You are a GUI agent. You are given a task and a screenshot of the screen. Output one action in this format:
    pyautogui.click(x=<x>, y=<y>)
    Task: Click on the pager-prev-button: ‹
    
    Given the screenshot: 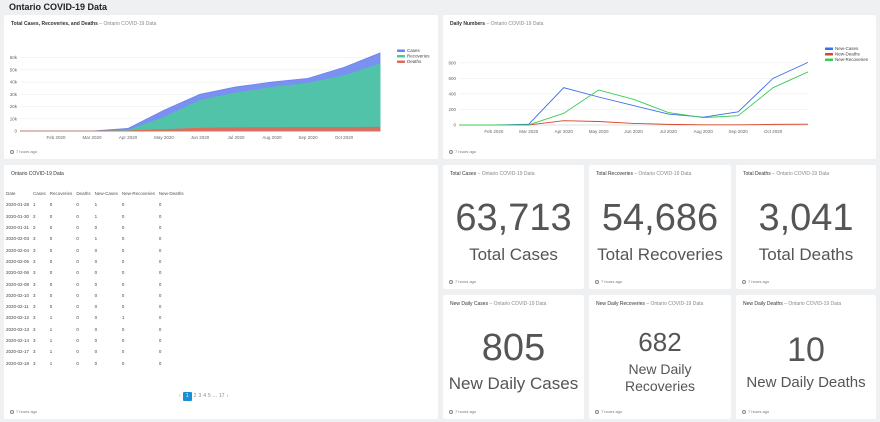 What is the action you would take?
    pyautogui.click(x=180, y=396)
    